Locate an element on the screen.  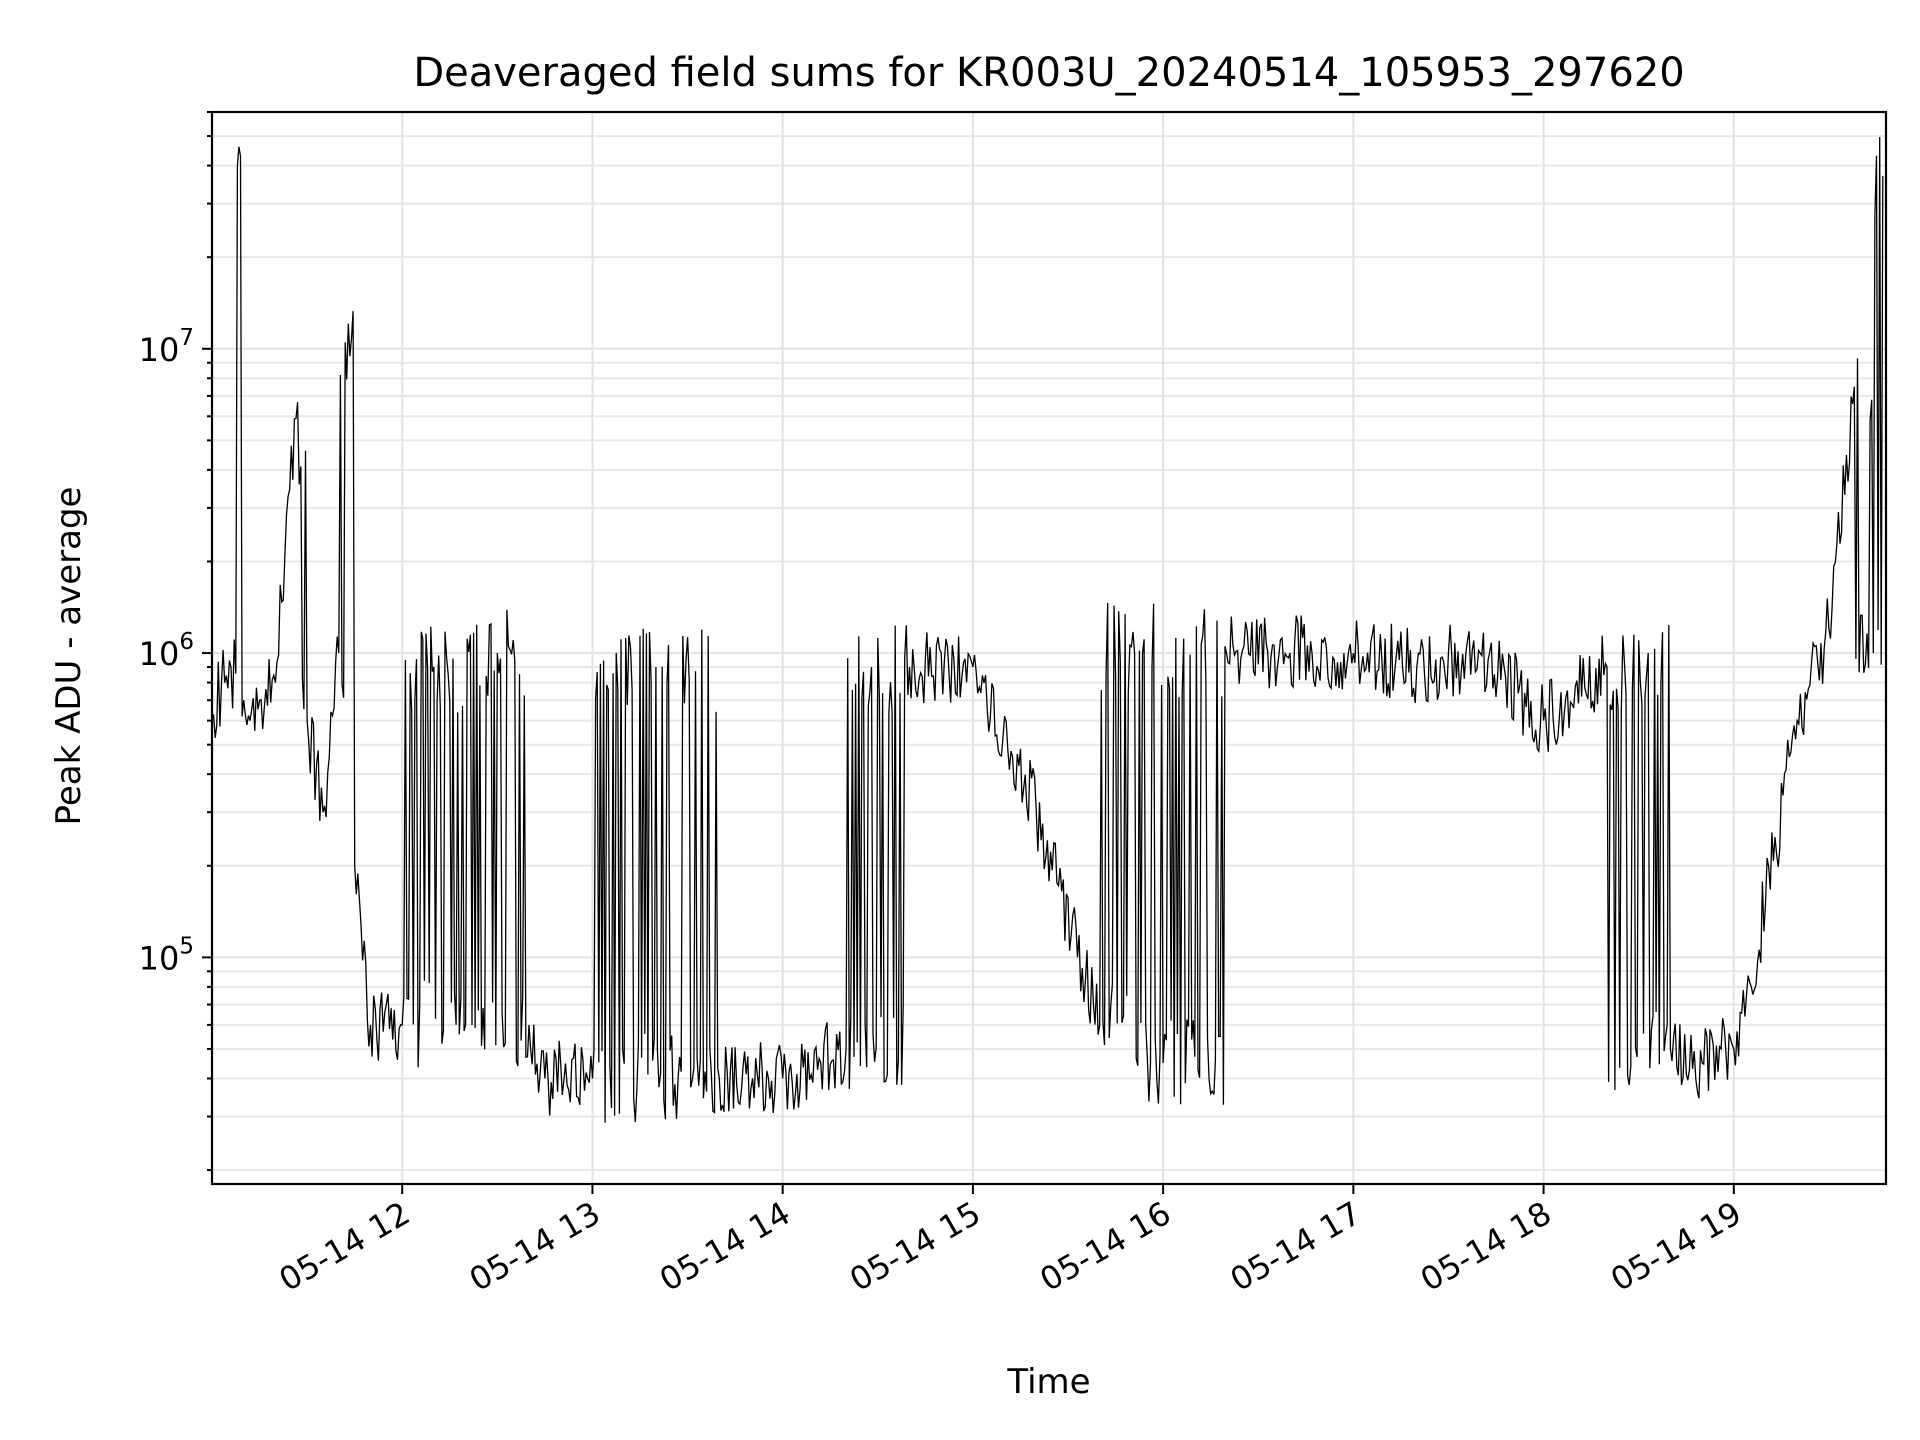
x-tick-label: 05-14 18 is located at coordinates (1486, 1246).